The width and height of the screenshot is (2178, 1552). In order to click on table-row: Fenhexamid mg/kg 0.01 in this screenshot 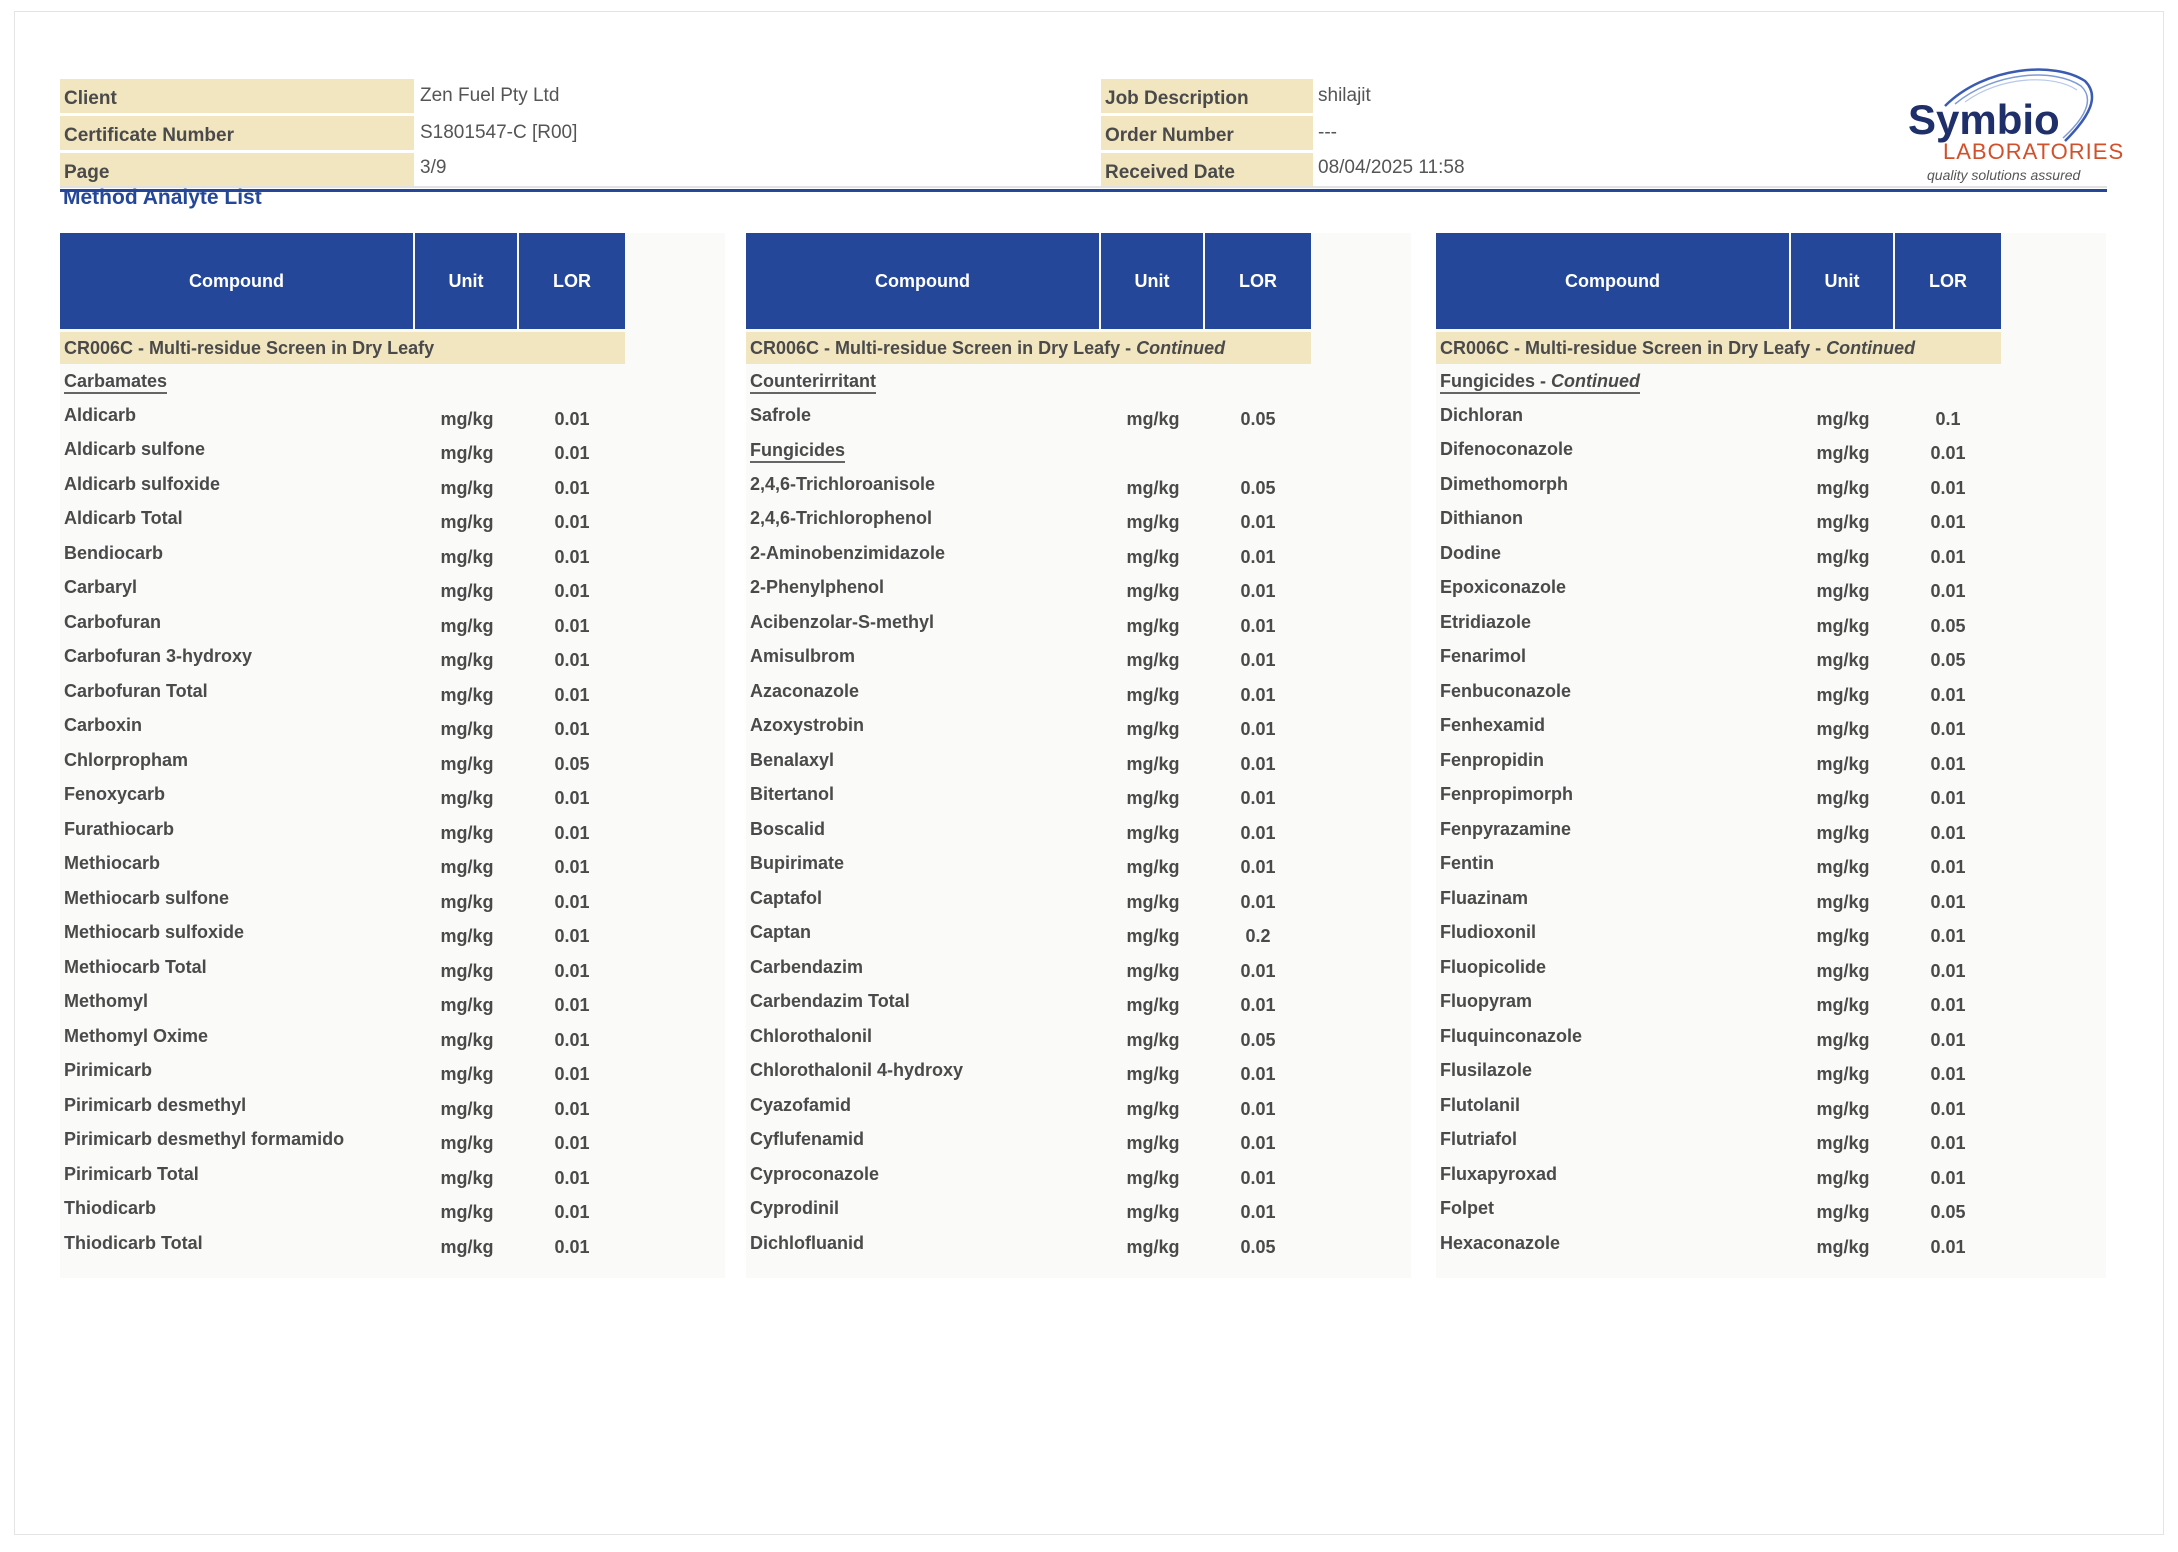, I will do `click(1718, 728)`.